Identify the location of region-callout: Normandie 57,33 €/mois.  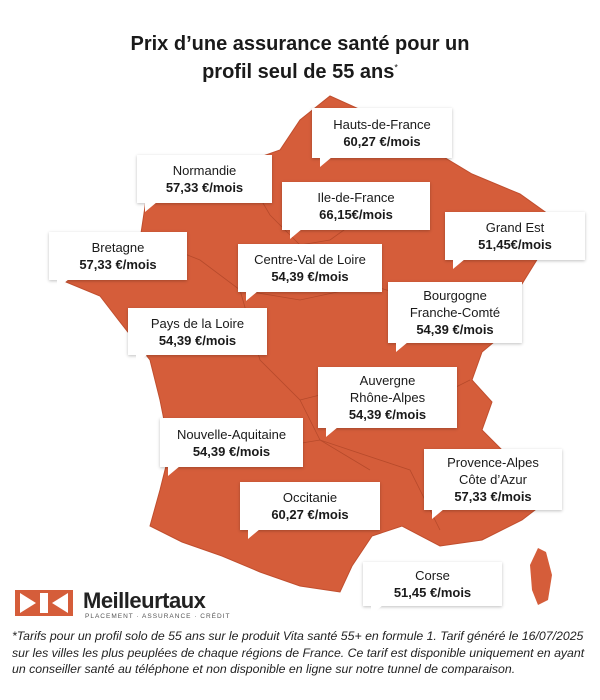
(204, 183).